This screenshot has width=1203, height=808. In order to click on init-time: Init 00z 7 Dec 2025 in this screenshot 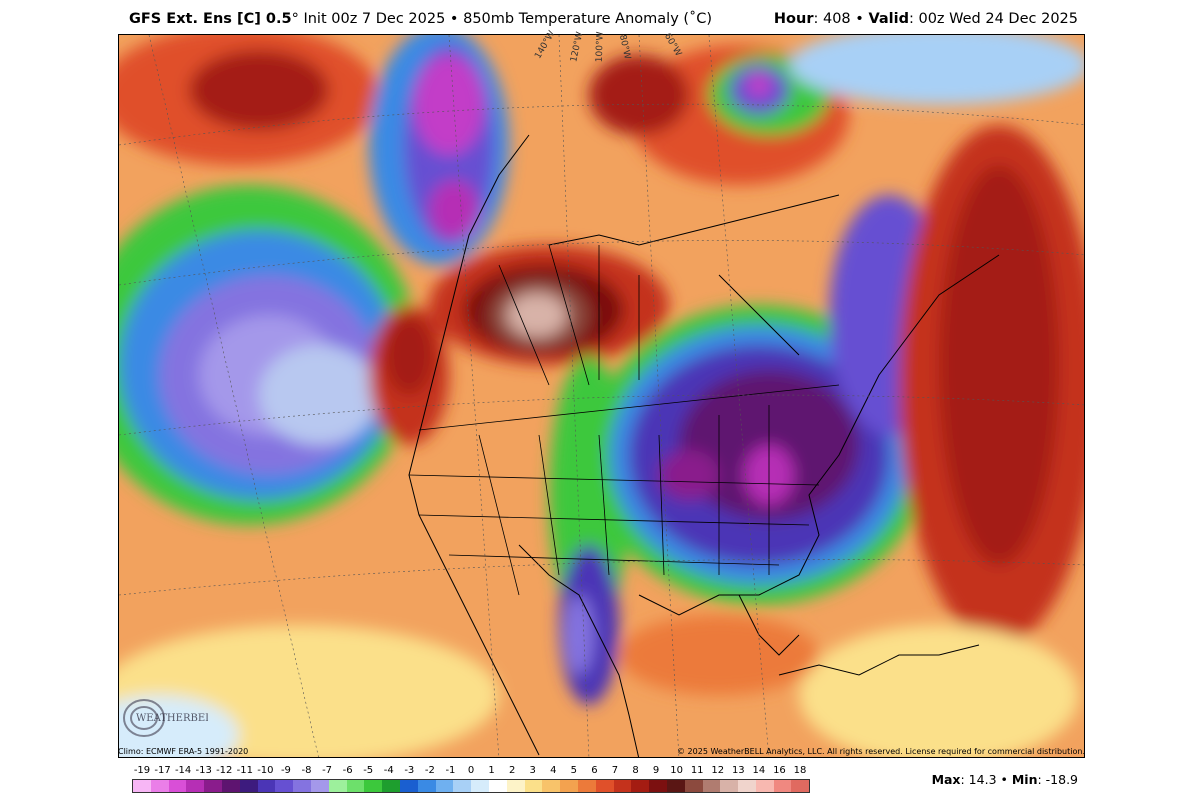, I will do `click(372, 19)`.